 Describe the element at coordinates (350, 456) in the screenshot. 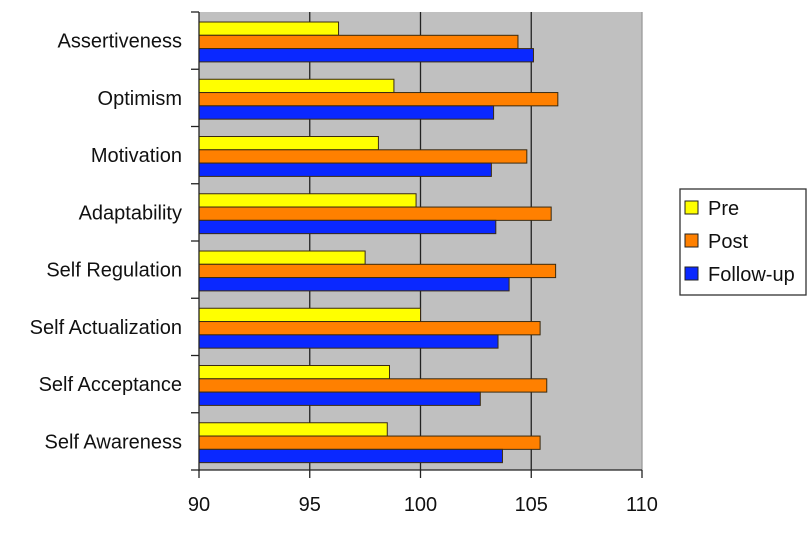

I see `bar-follow-up-self-awareness` at that location.